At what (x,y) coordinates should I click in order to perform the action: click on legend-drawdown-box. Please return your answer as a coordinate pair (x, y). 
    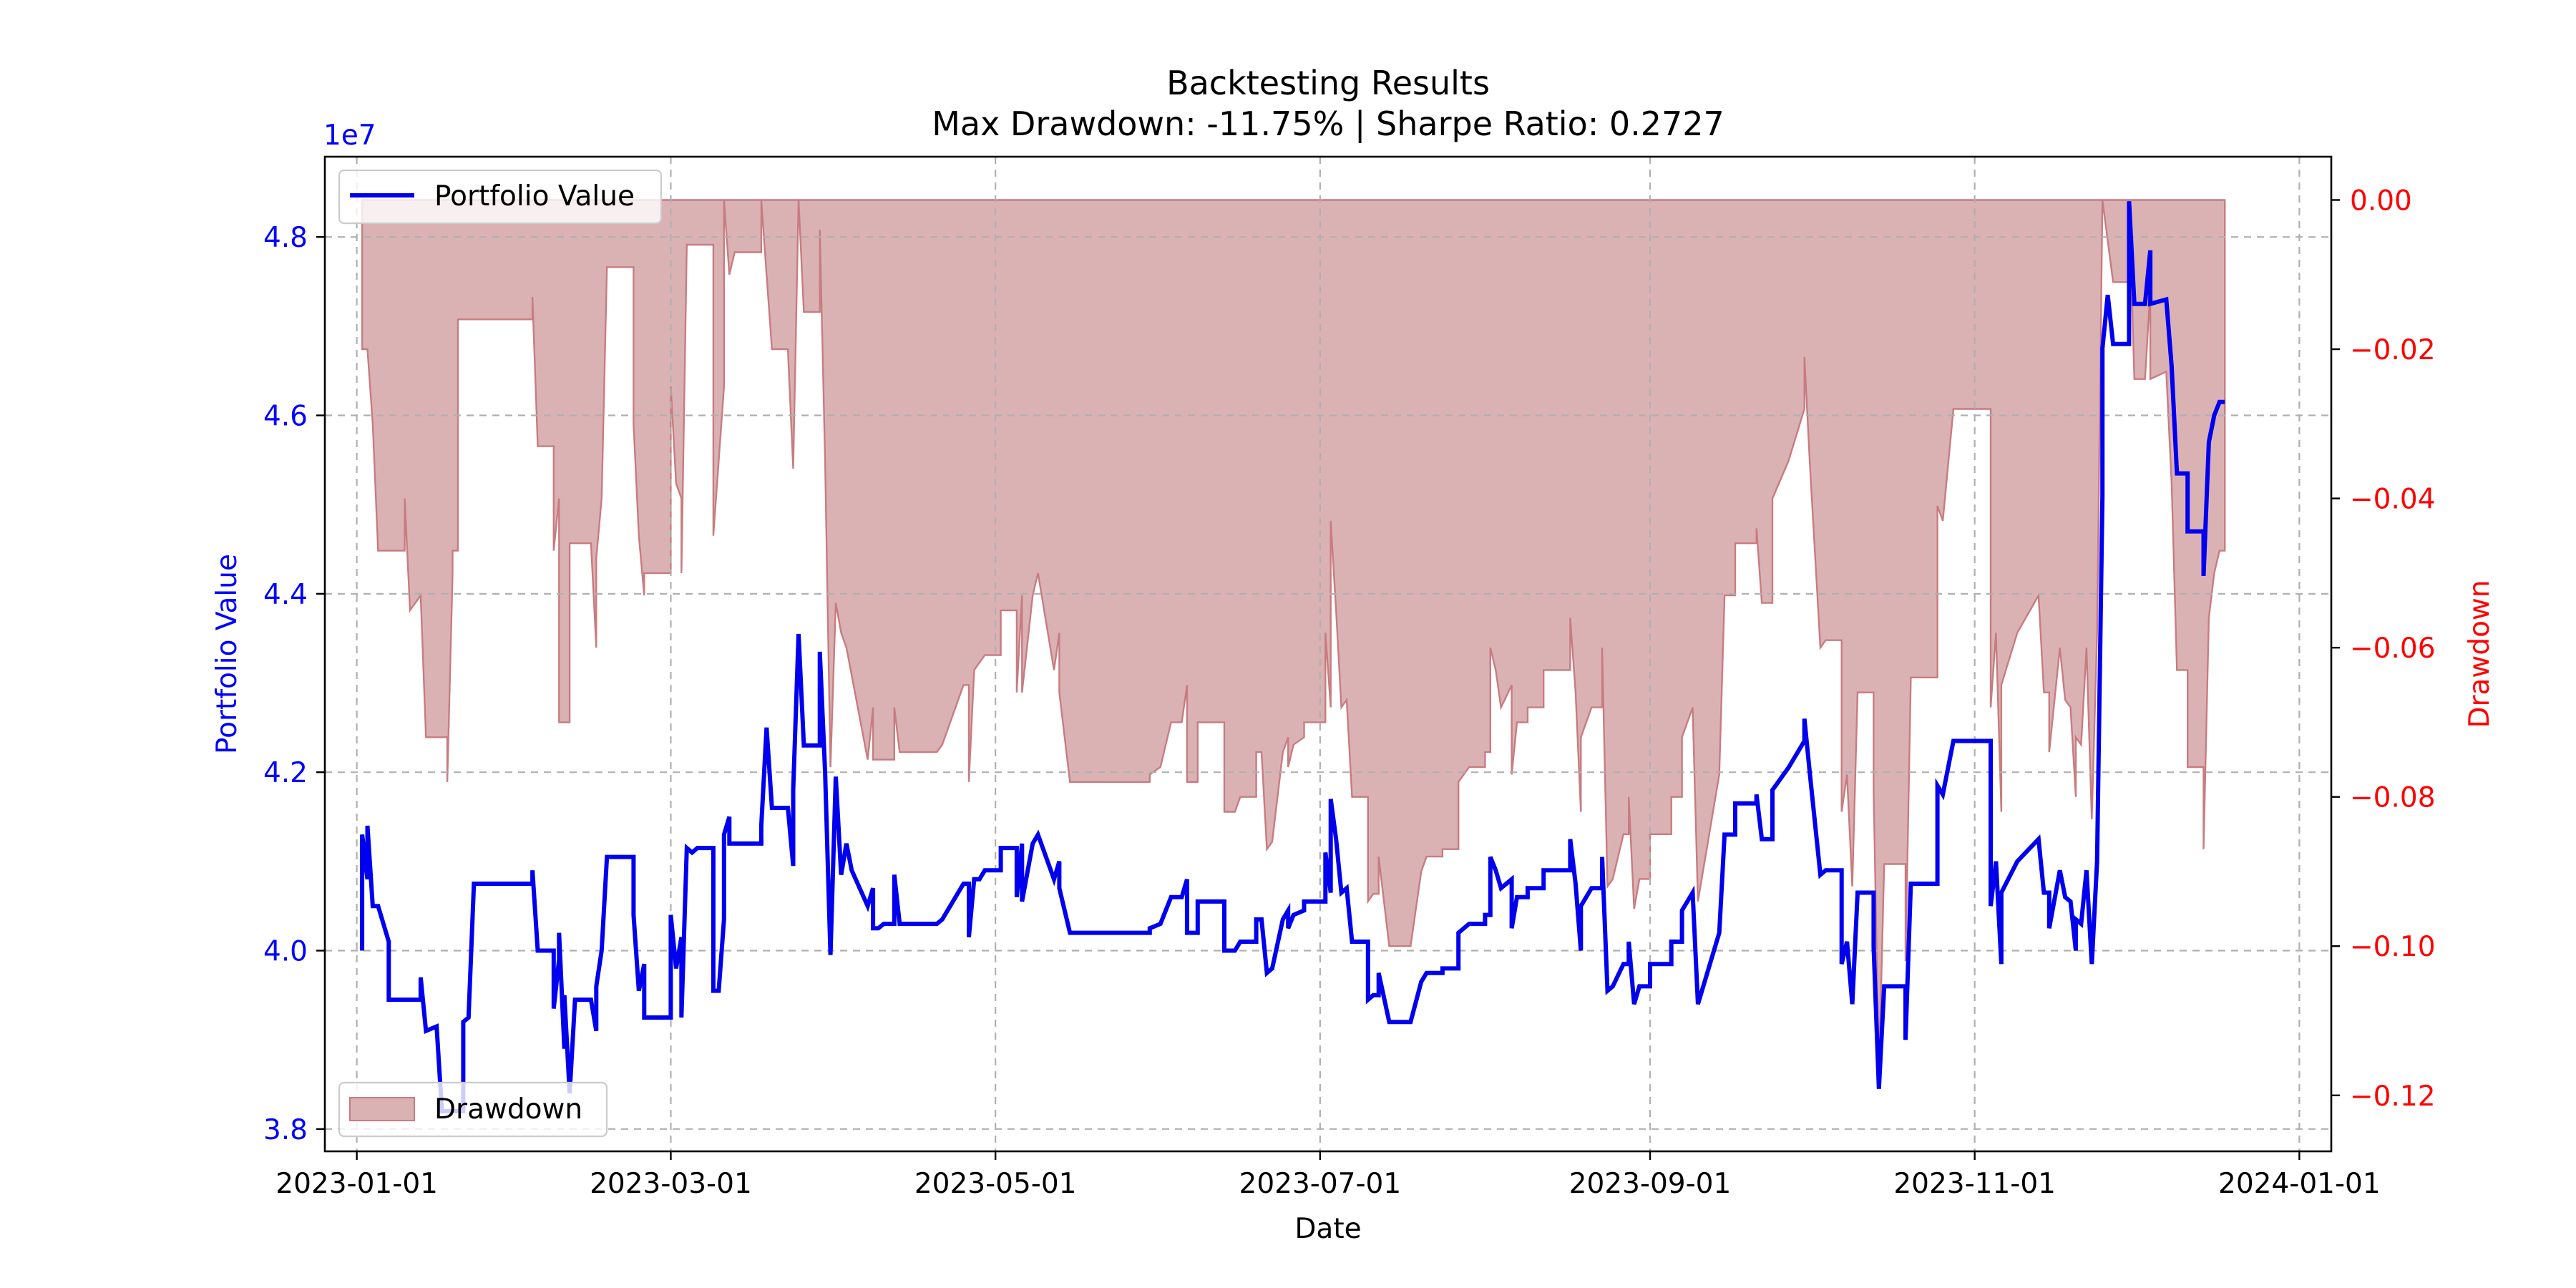
    Looking at the image, I should click on (473, 1109).